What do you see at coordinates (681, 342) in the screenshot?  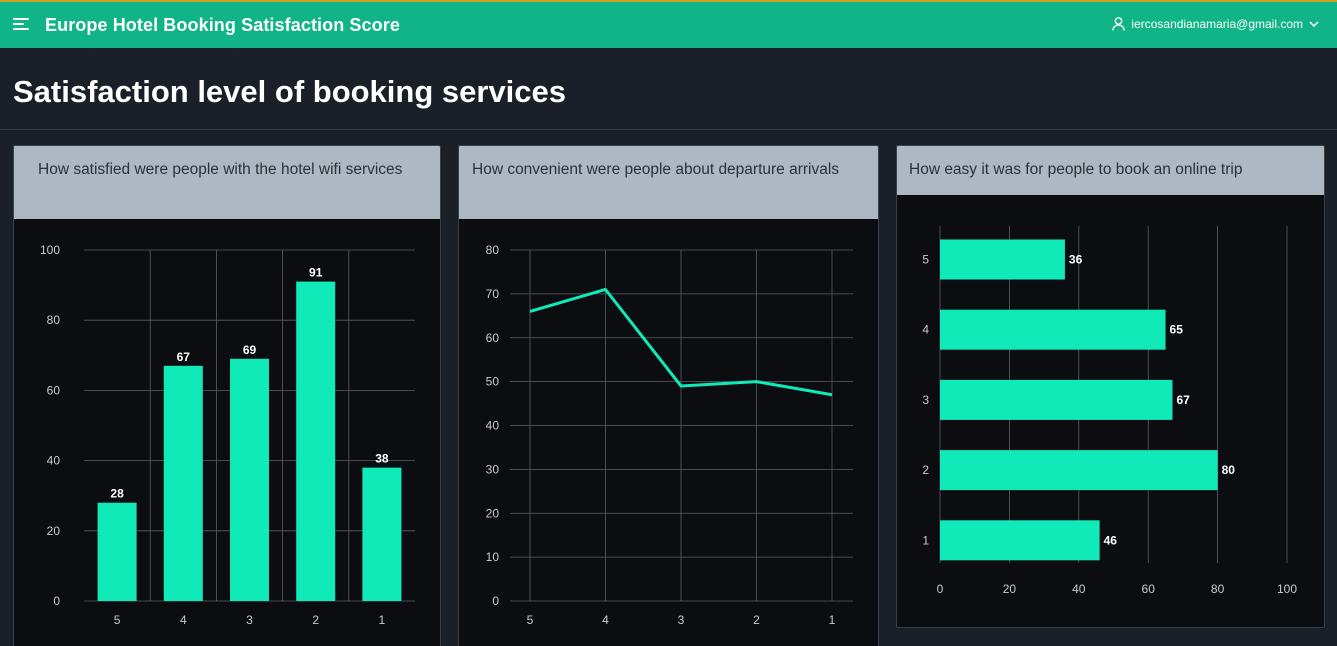 I see `series-line` at bounding box center [681, 342].